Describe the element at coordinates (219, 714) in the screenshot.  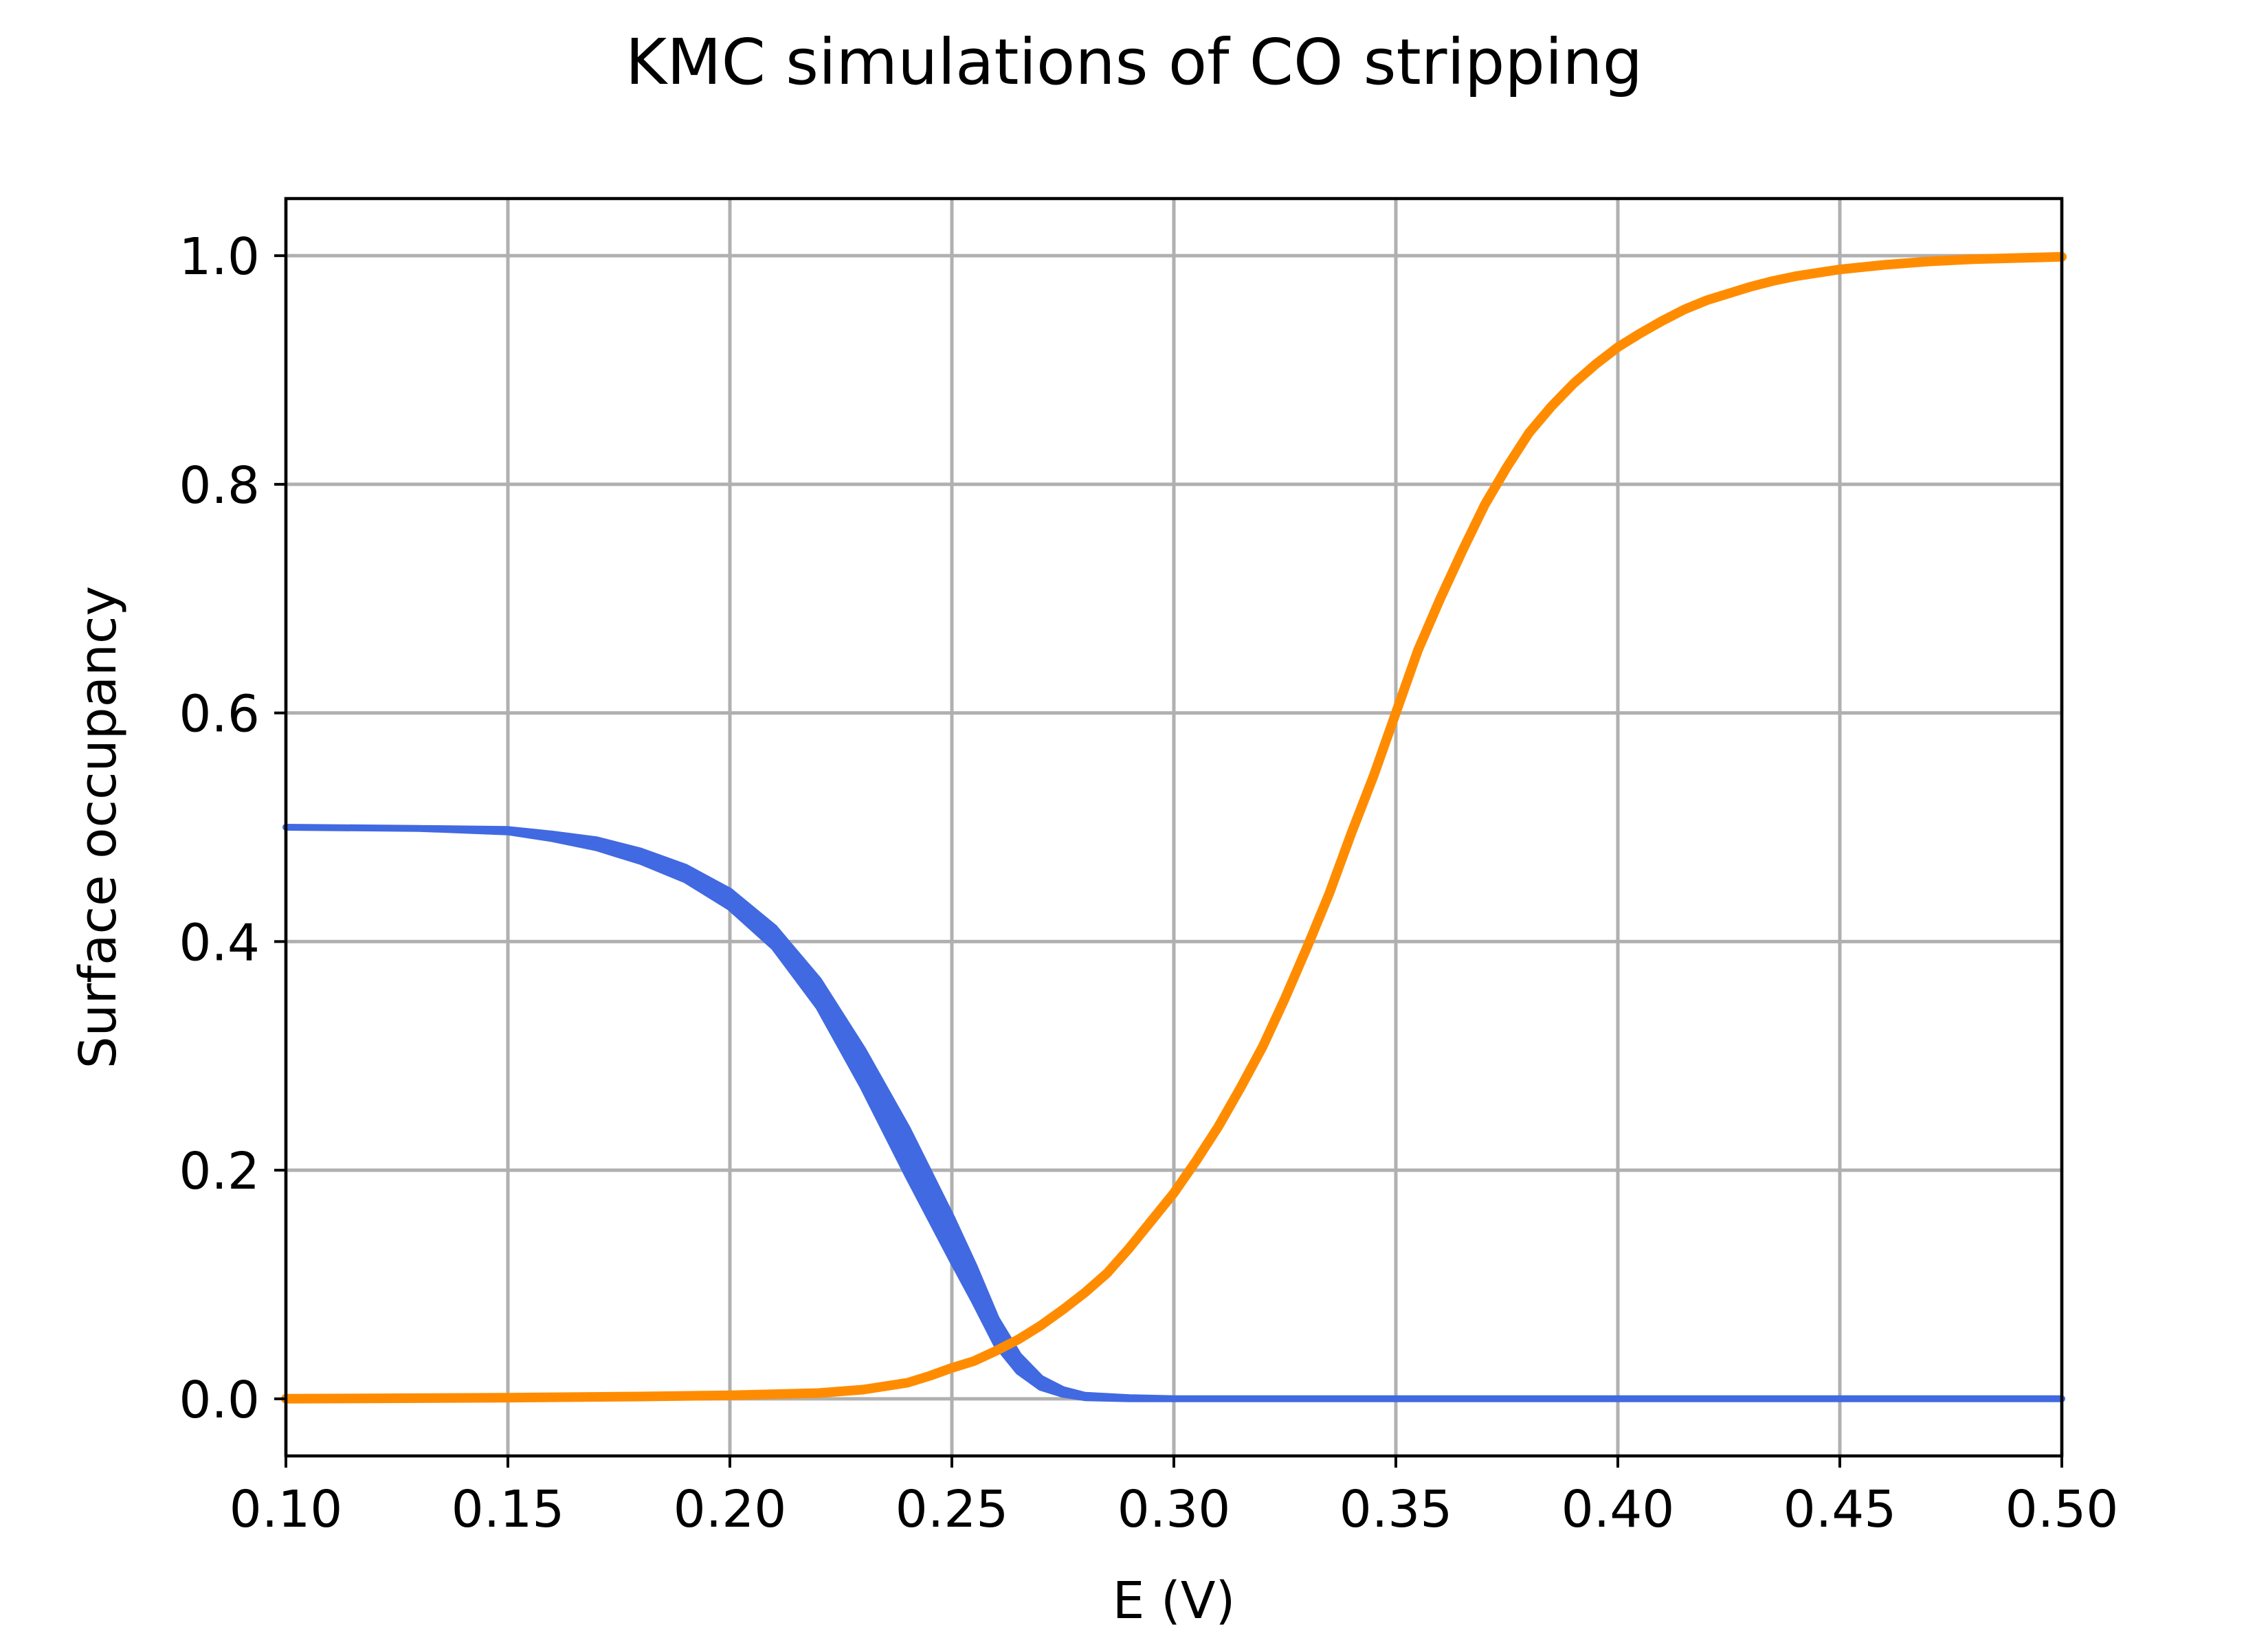
I see `y-tick-label-3: 0.6` at that location.